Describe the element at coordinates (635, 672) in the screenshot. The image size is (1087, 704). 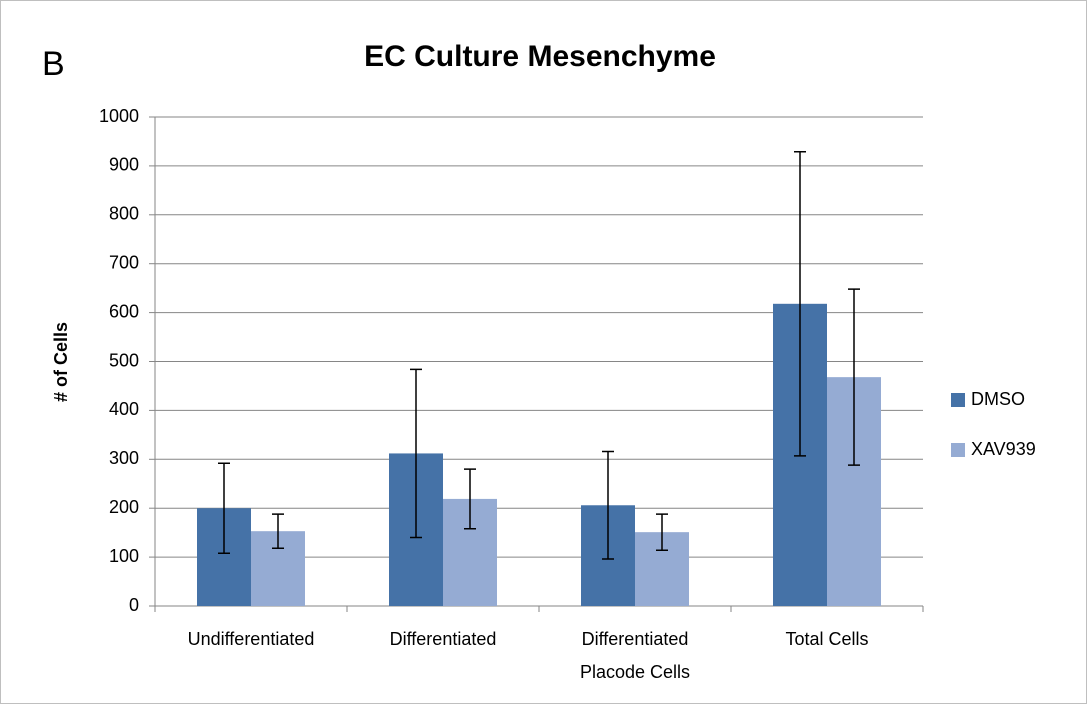
I see `x-tick-label-line: Placode Cells` at that location.